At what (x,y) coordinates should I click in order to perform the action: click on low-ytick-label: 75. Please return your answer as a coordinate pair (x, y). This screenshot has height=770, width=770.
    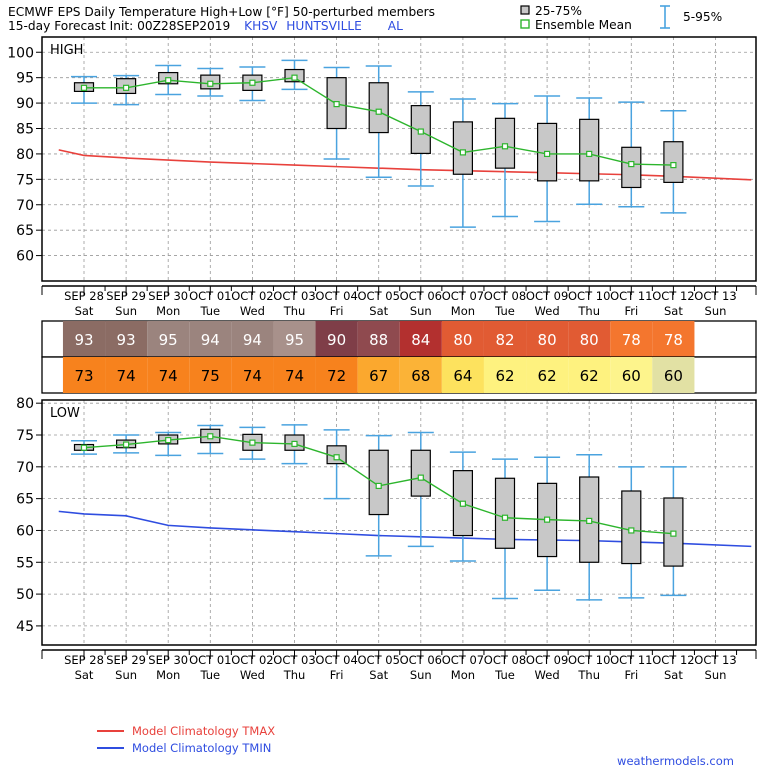
    Looking at the image, I should click on (25, 436).